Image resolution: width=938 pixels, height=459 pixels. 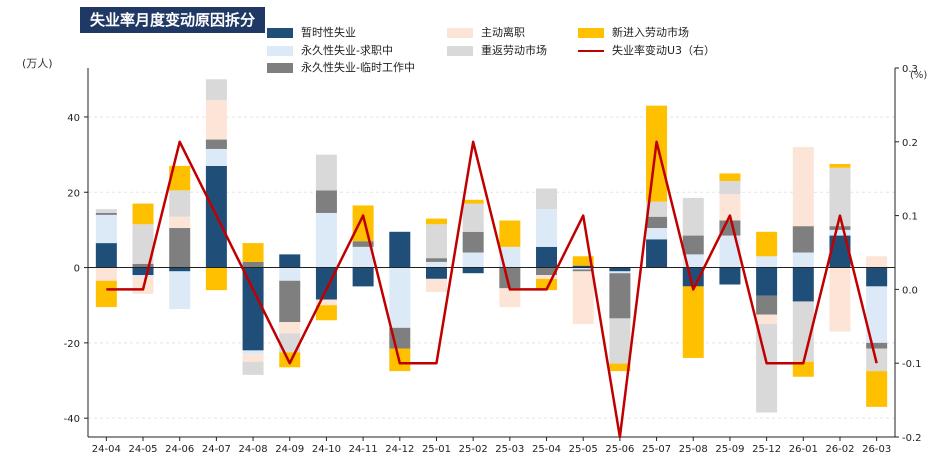 I want to click on x-tick-label: 25-05, so click(x=583, y=449).